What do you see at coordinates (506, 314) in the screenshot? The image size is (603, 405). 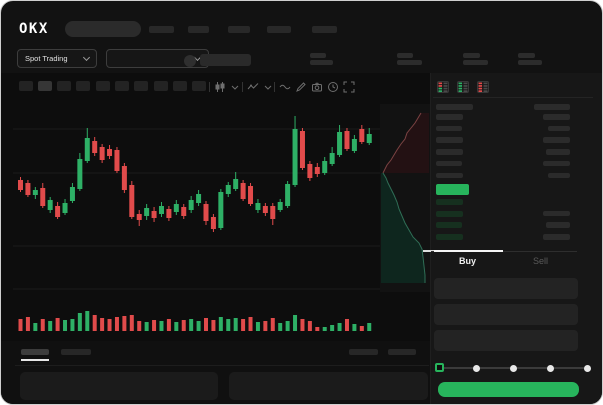 I see `order-amount-field` at bounding box center [506, 314].